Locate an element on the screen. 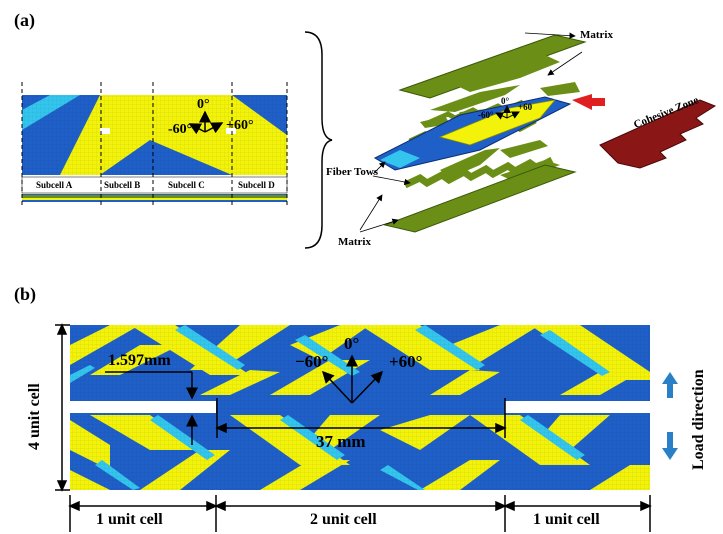  span-dimension-label: 37 mm is located at coordinates (341, 441).